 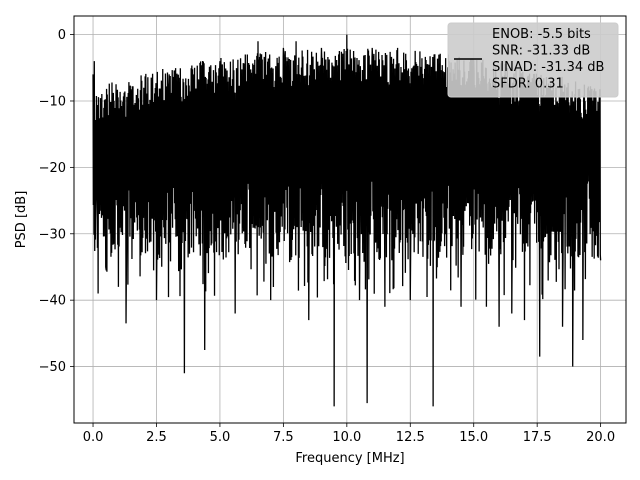 I want to click on x-tick-label: 10.0, so click(x=346, y=437).